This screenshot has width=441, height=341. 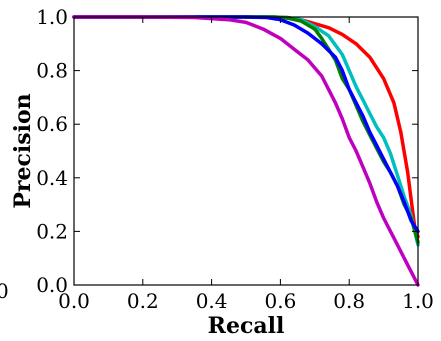 I want to click on y-tick-label: 0.6, so click(x=52, y=124).